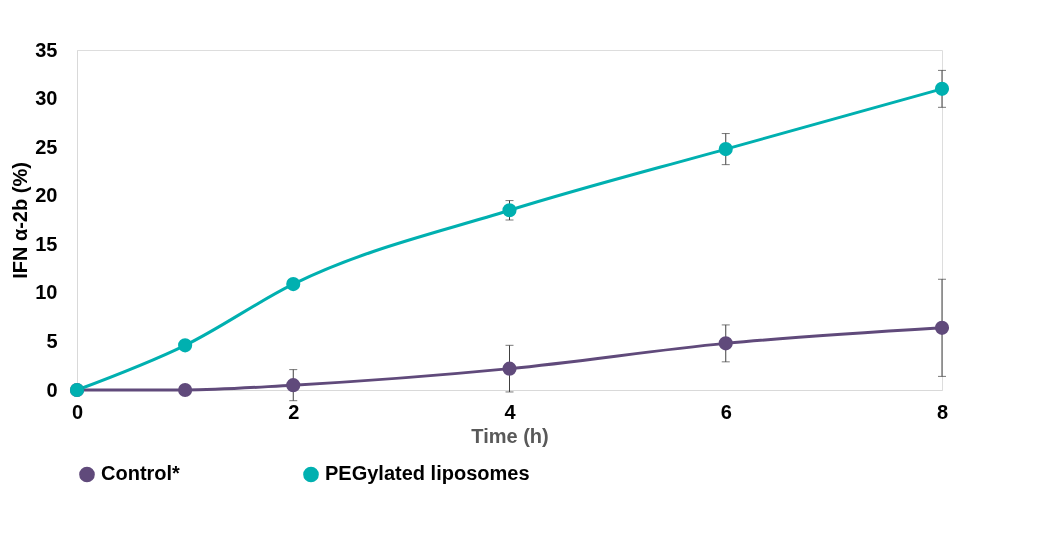 The image size is (1052, 535). Describe the element at coordinates (52, 340) in the screenshot. I see `y-tick-label: 5` at that location.